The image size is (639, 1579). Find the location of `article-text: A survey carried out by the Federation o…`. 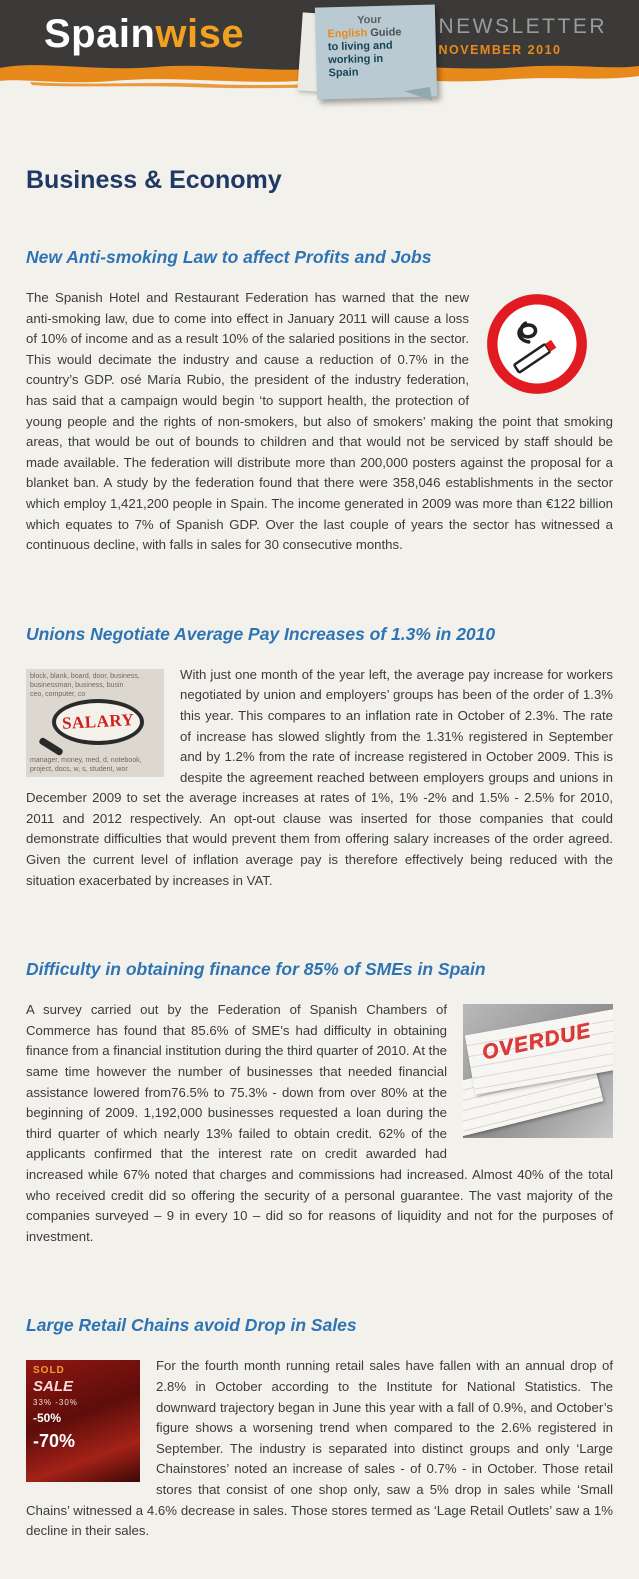

article-text: A survey carried out by the Federation o… is located at coordinates (319, 1123).